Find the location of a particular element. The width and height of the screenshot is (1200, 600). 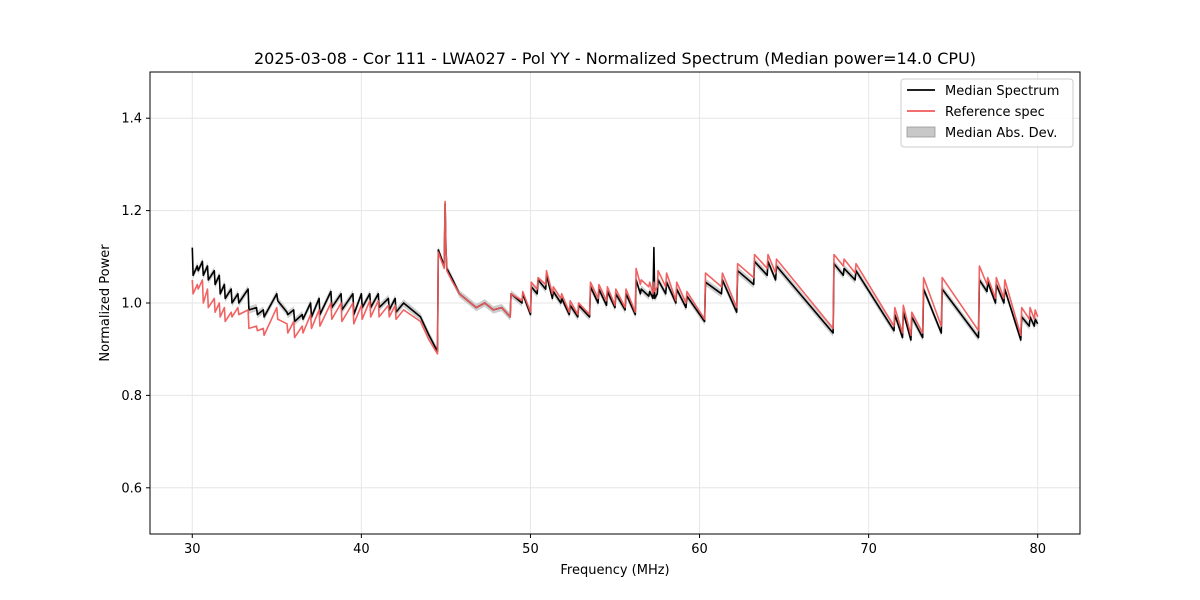

x-tick-label-30: 30 is located at coordinates (192, 549).